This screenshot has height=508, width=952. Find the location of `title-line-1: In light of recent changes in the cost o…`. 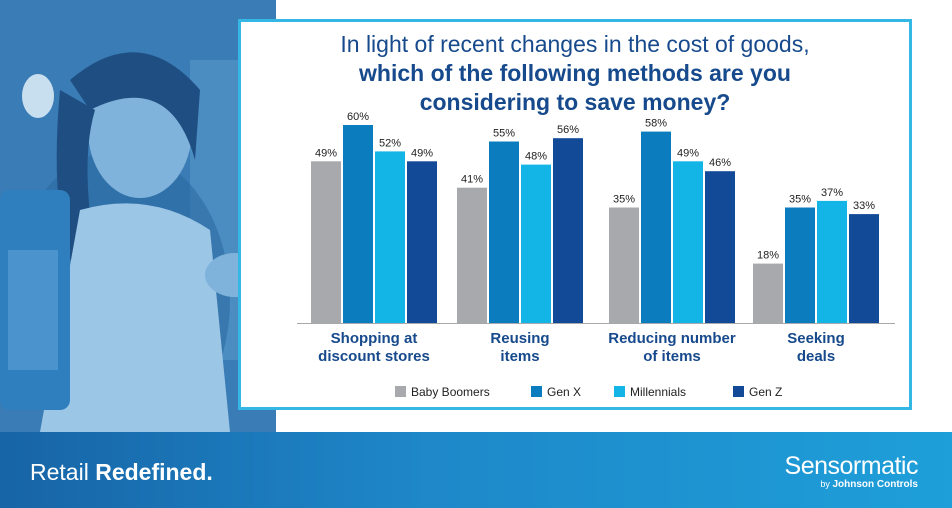

title-line-1: In light of recent changes in the cost o… is located at coordinates (575, 44).